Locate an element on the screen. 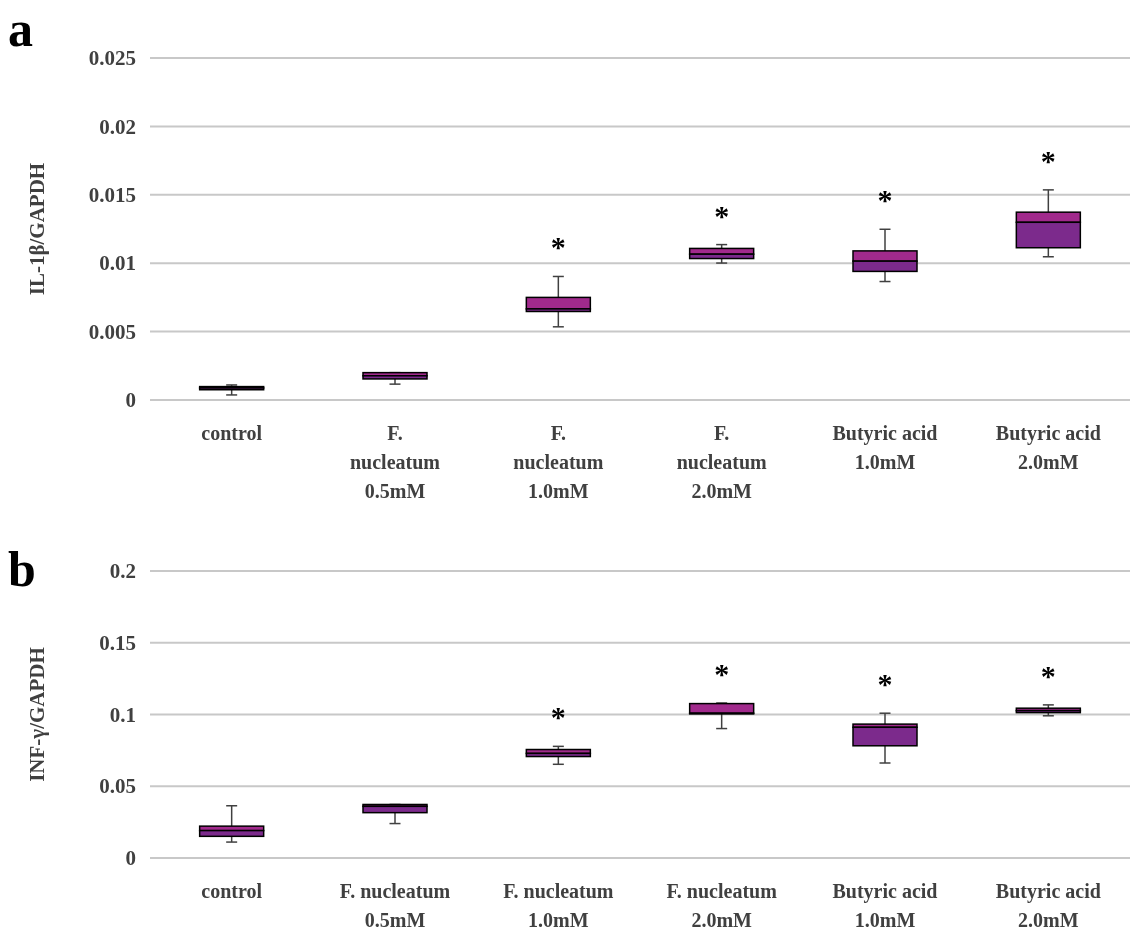  y-axis-title: INF-γ/GAPDH is located at coordinates (37, 714).